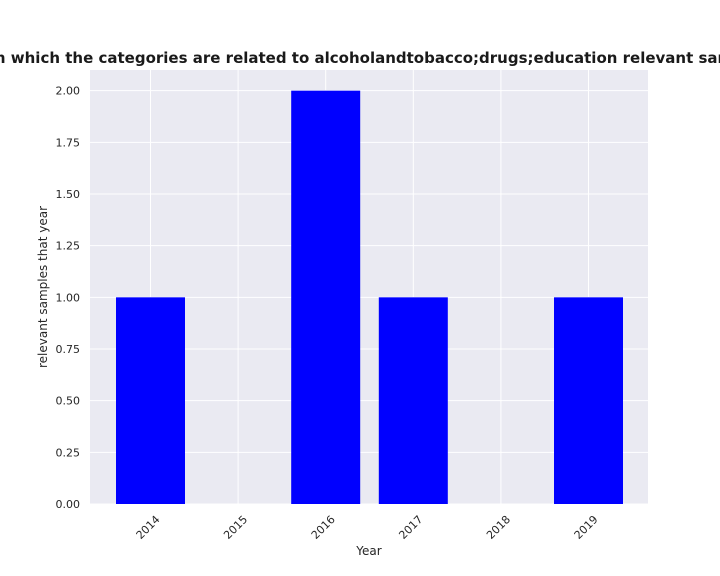 This screenshot has height=576, width=720. Describe the element at coordinates (368, 551) in the screenshot. I see `x-axis-label: Year` at that location.